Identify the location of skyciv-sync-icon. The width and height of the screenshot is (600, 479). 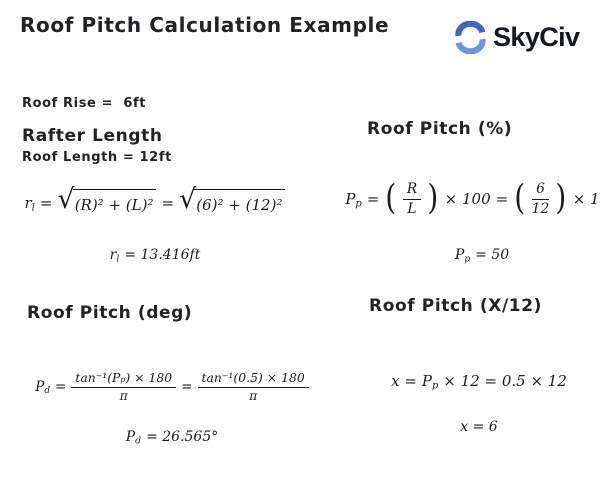
(470, 37).